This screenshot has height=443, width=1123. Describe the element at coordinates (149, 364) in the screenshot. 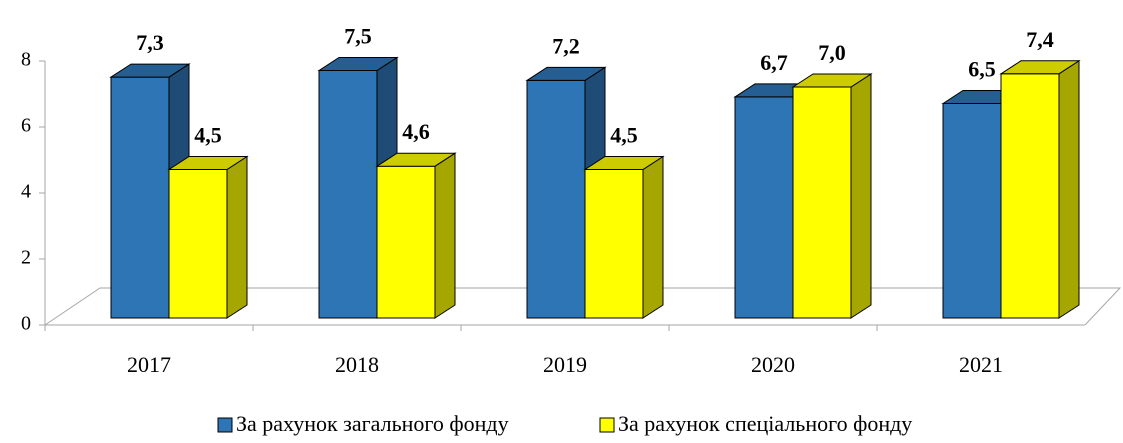

I see `x-tick-label: 2017` at that location.